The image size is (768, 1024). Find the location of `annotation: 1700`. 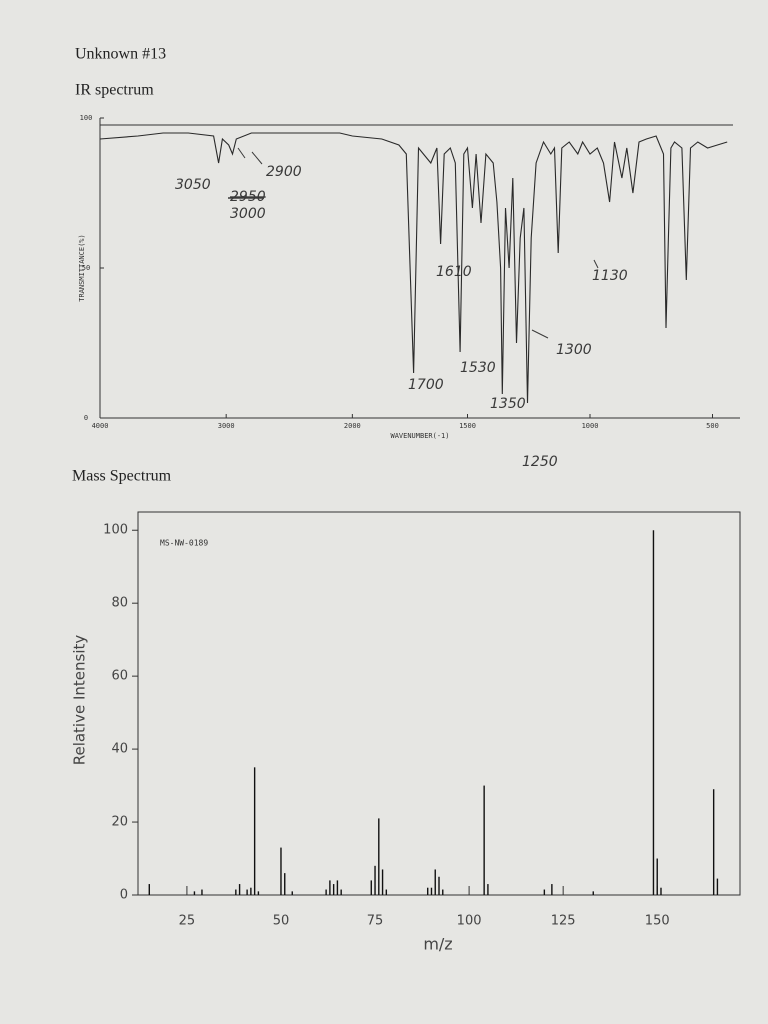

annotation: 1700 is located at coordinates (426, 385).